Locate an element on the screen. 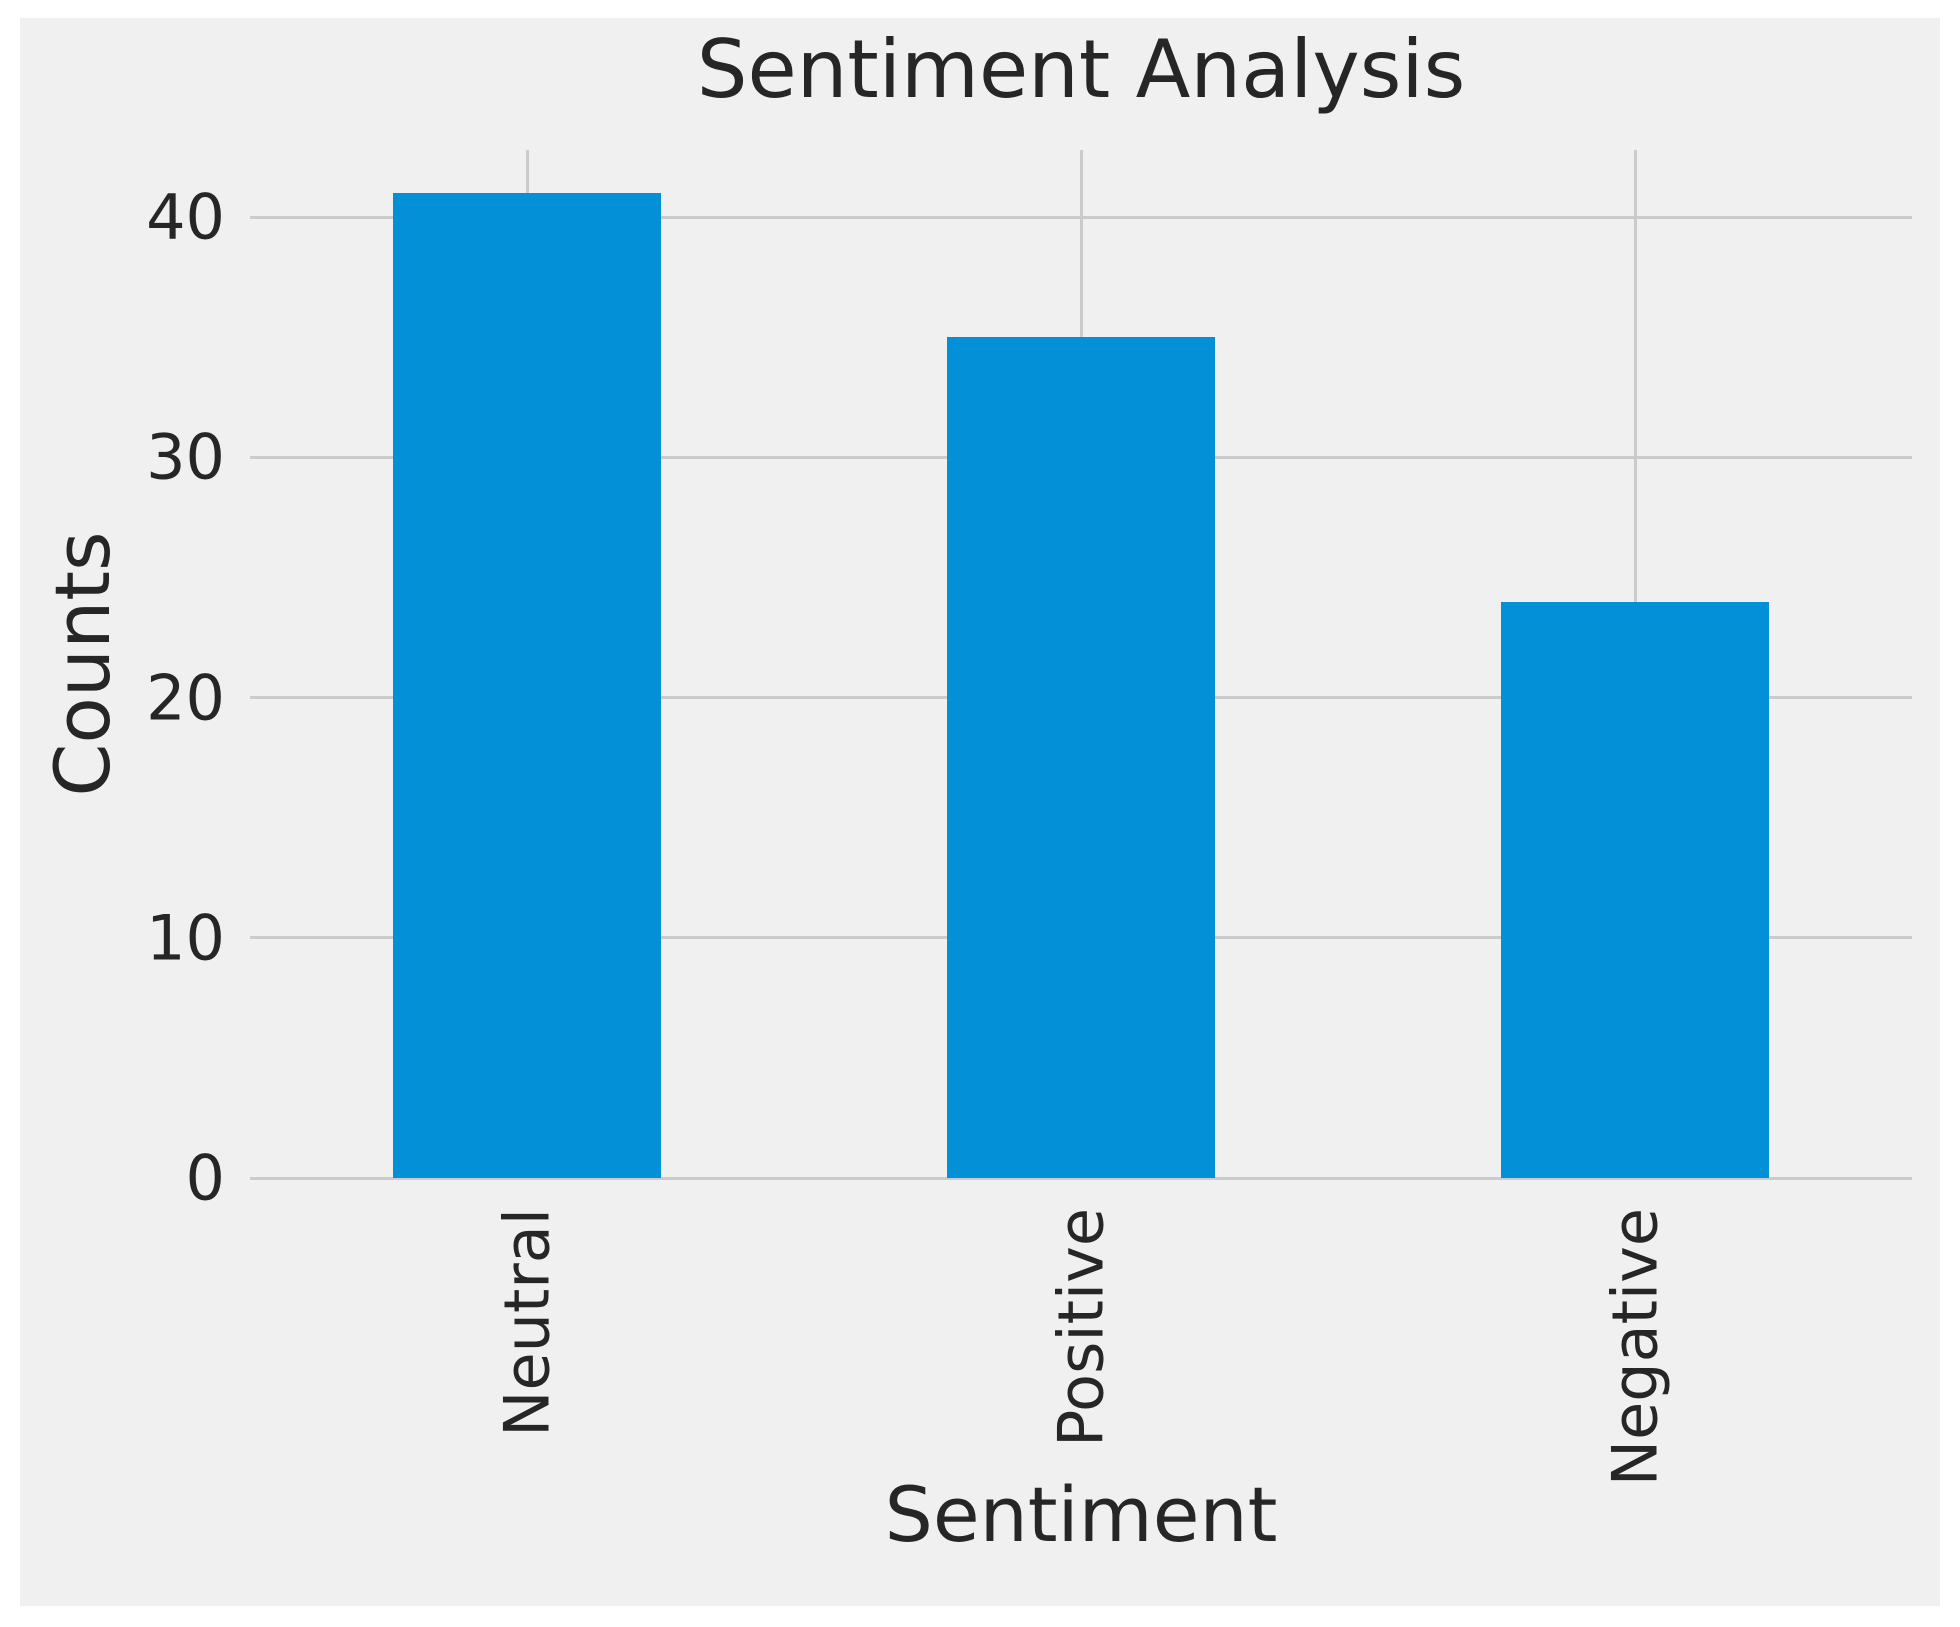 The width and height of the screenshot is (1960, 1627). bar-neutral is located at coordinates (527, 685).